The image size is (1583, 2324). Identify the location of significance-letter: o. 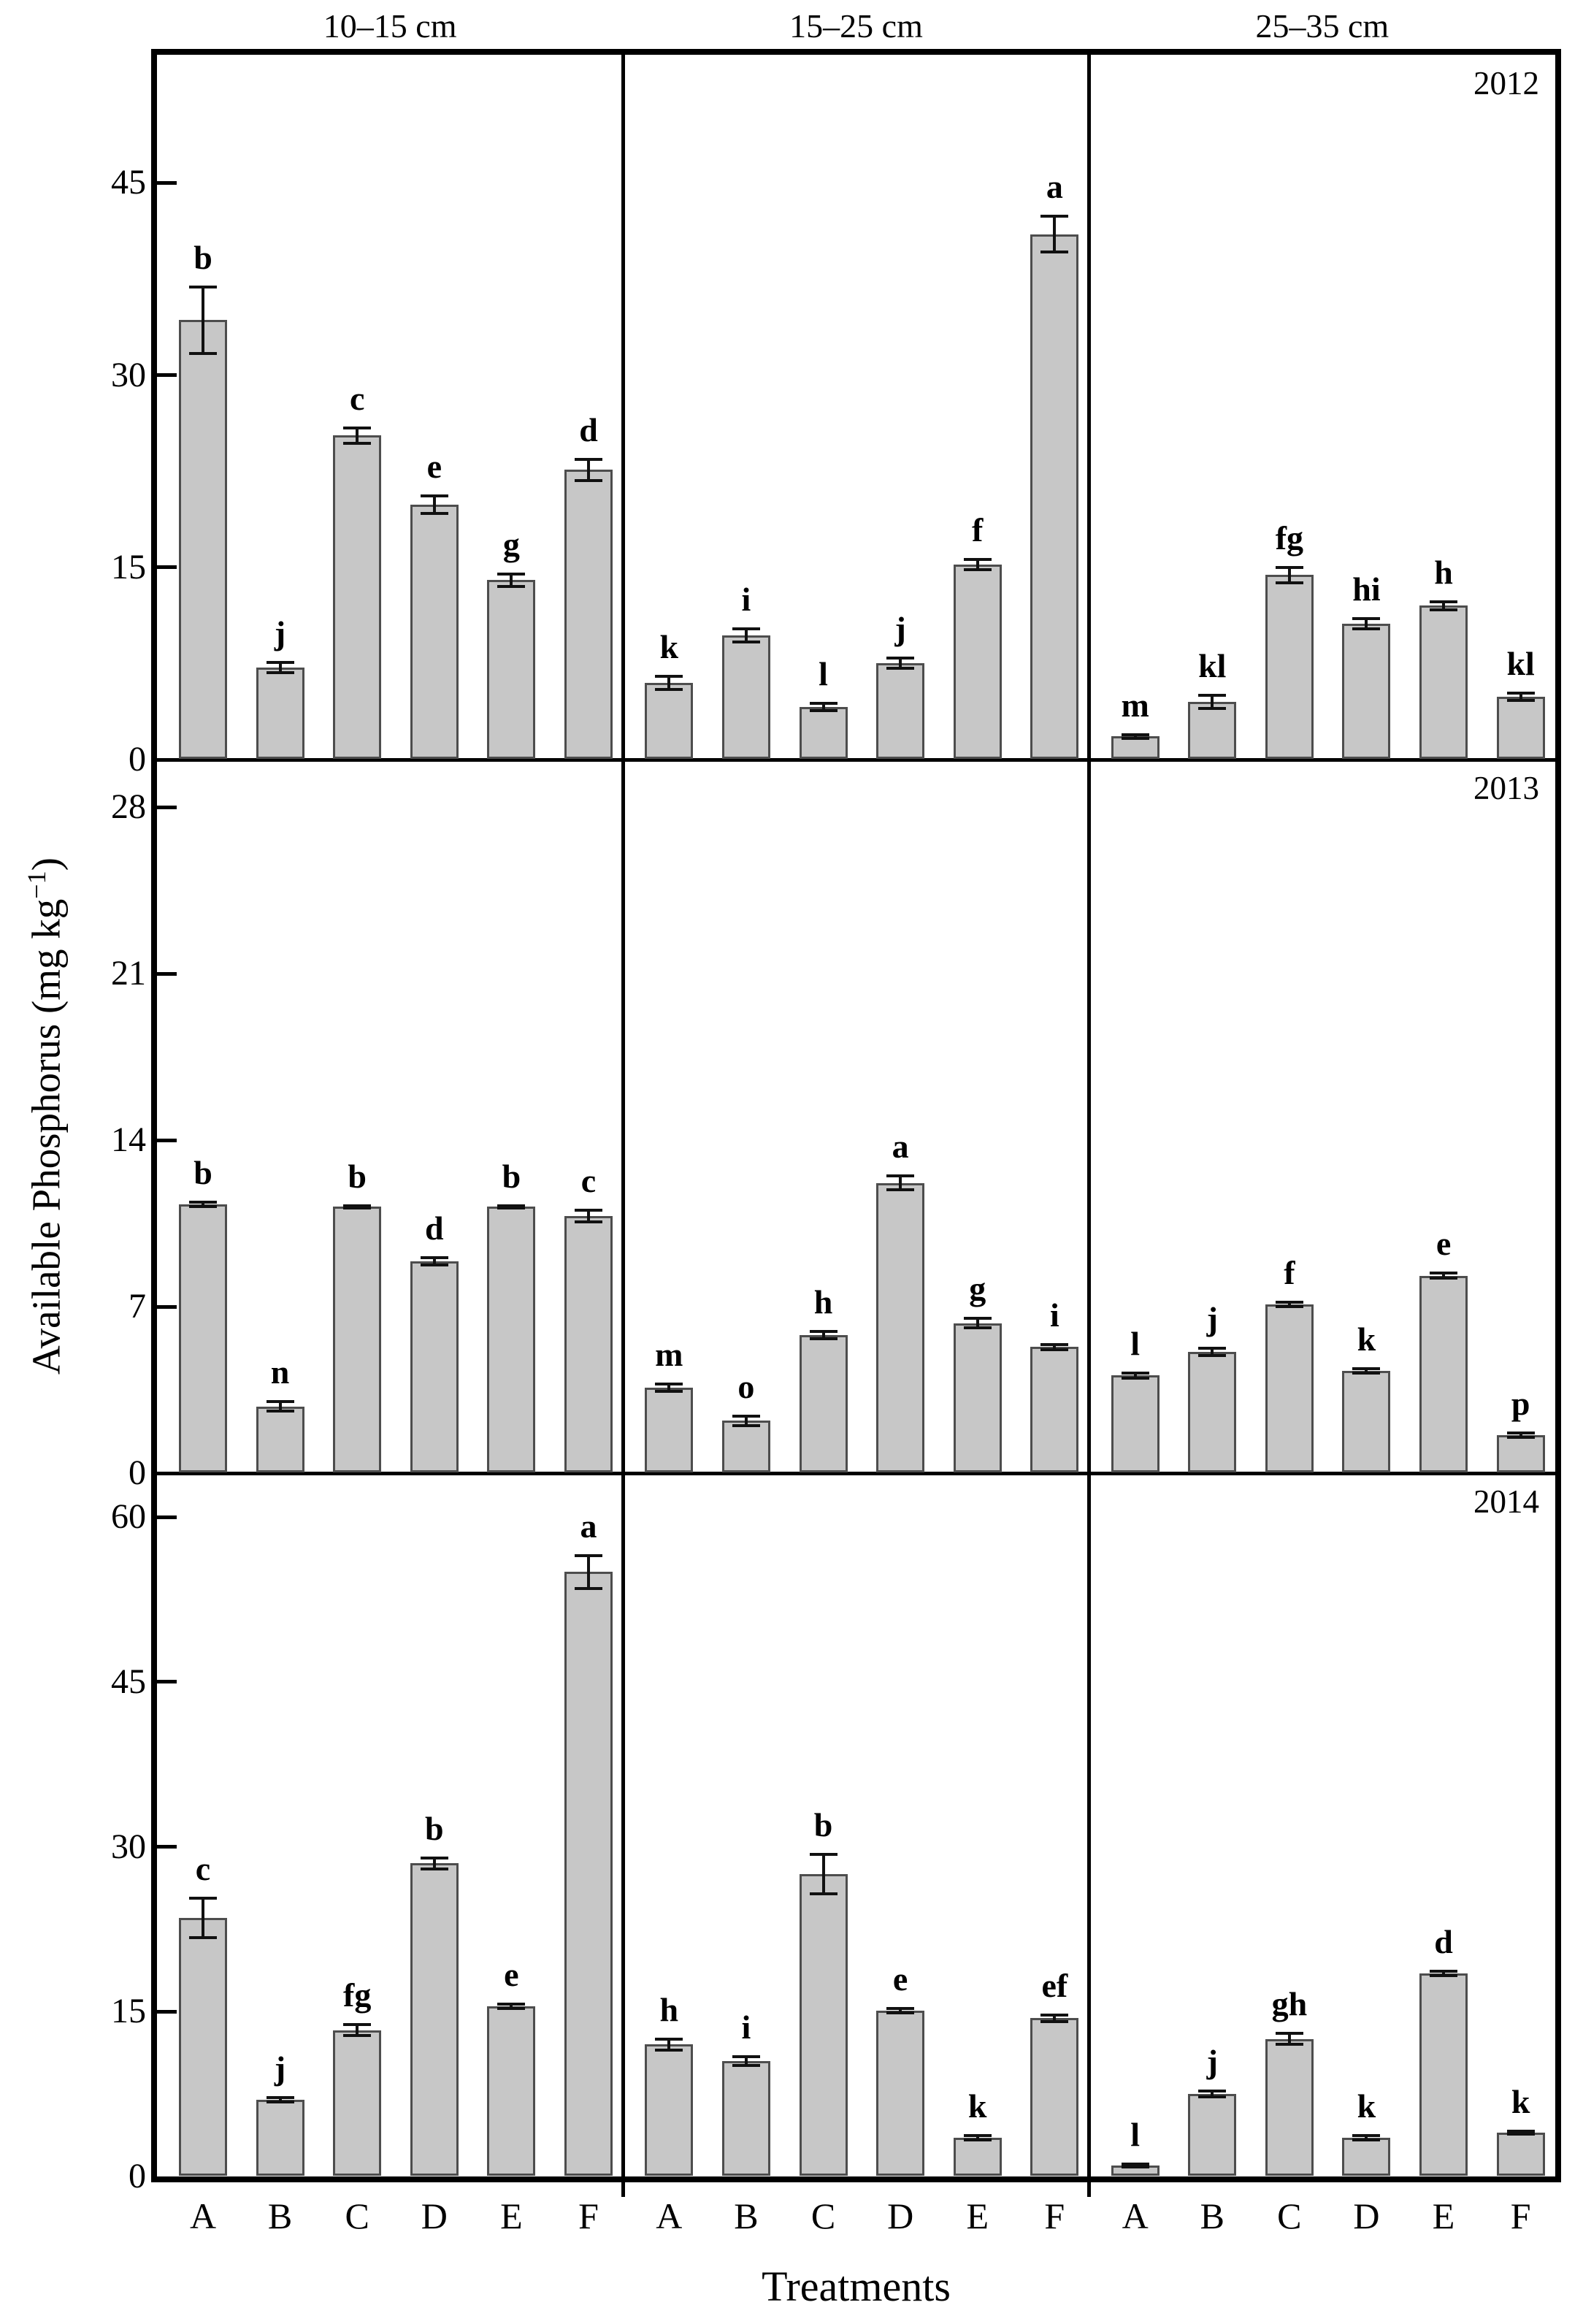
(746, 1386).